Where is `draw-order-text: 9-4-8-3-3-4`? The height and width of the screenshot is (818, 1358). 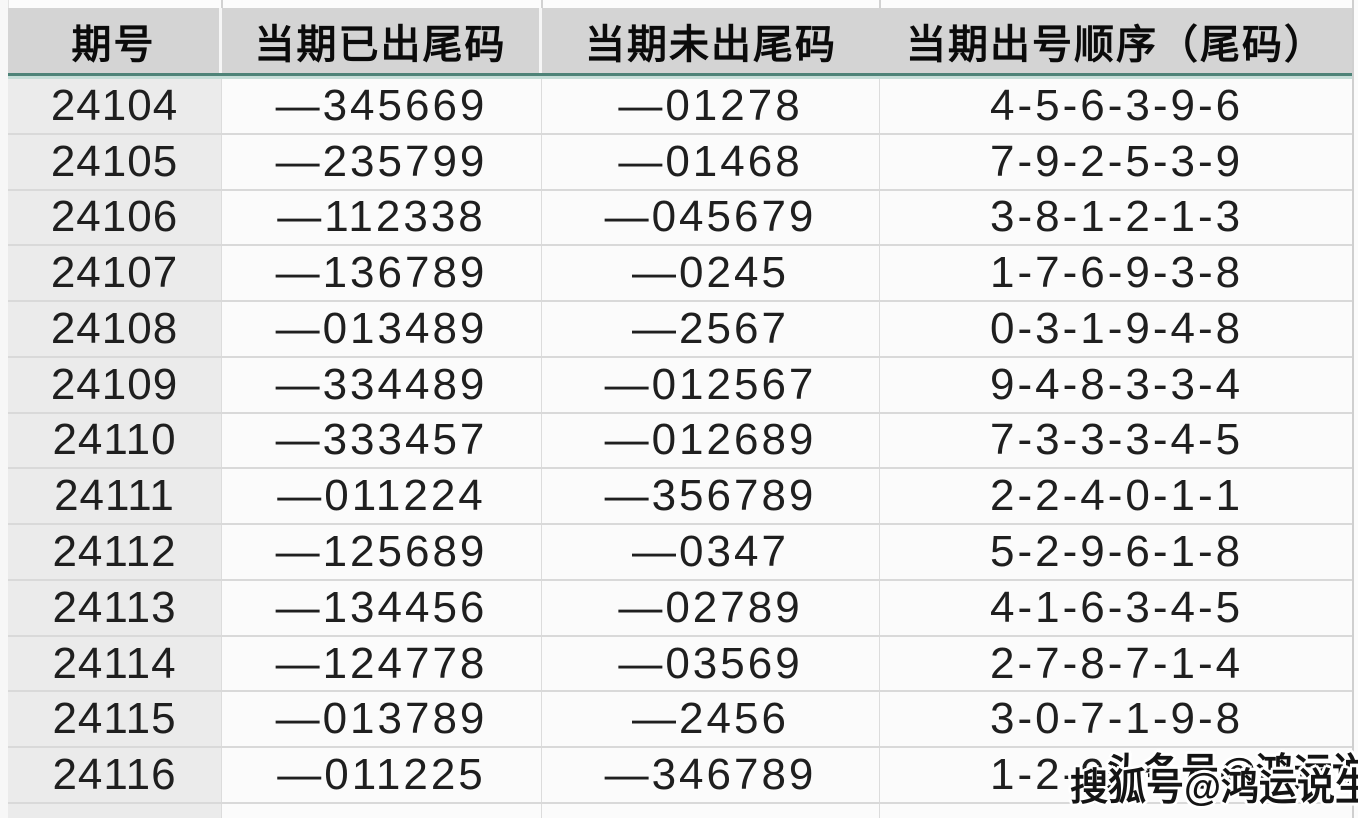
draw-order-text: 9-4-8-3-3-4 is located at coordinates (1117, 384).